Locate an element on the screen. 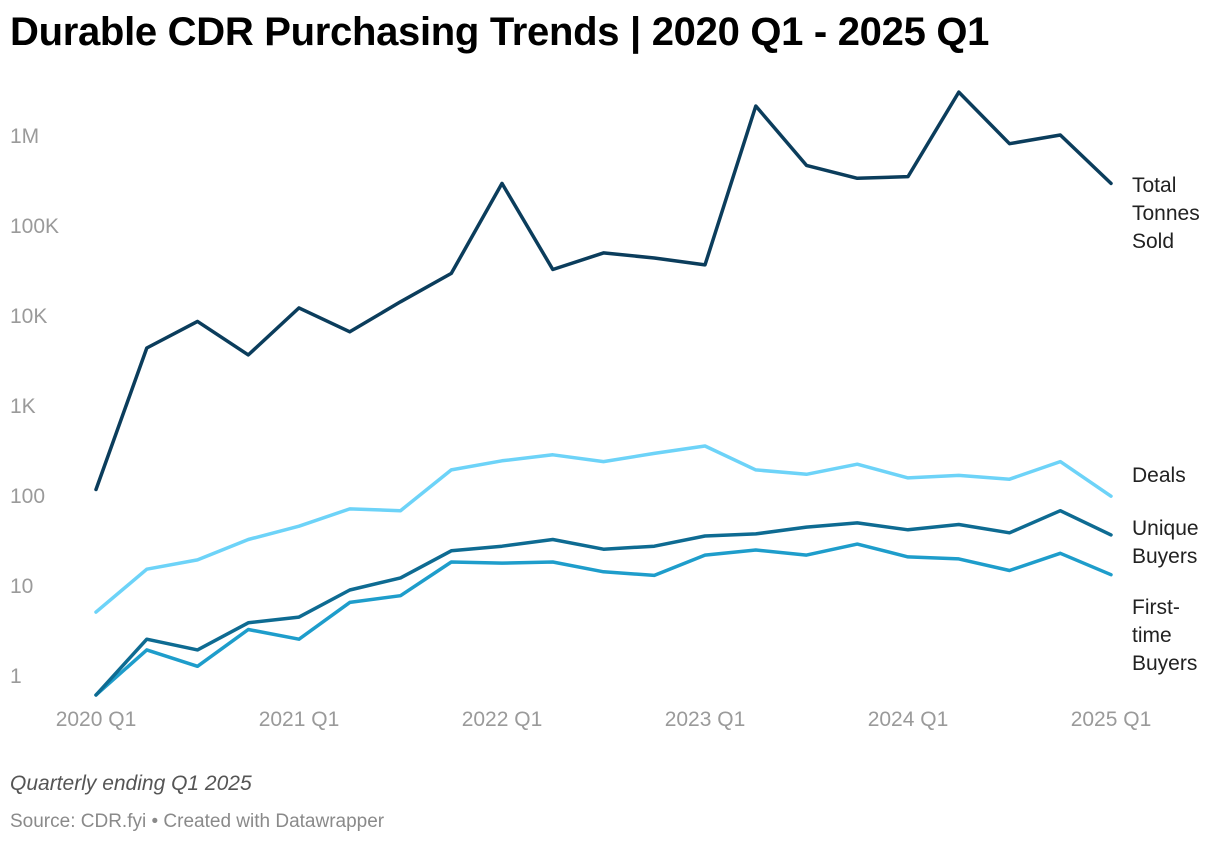 The image size is (1220, 846). x-tick-label: 2020 Q1 is located at coordinates (96, 719).